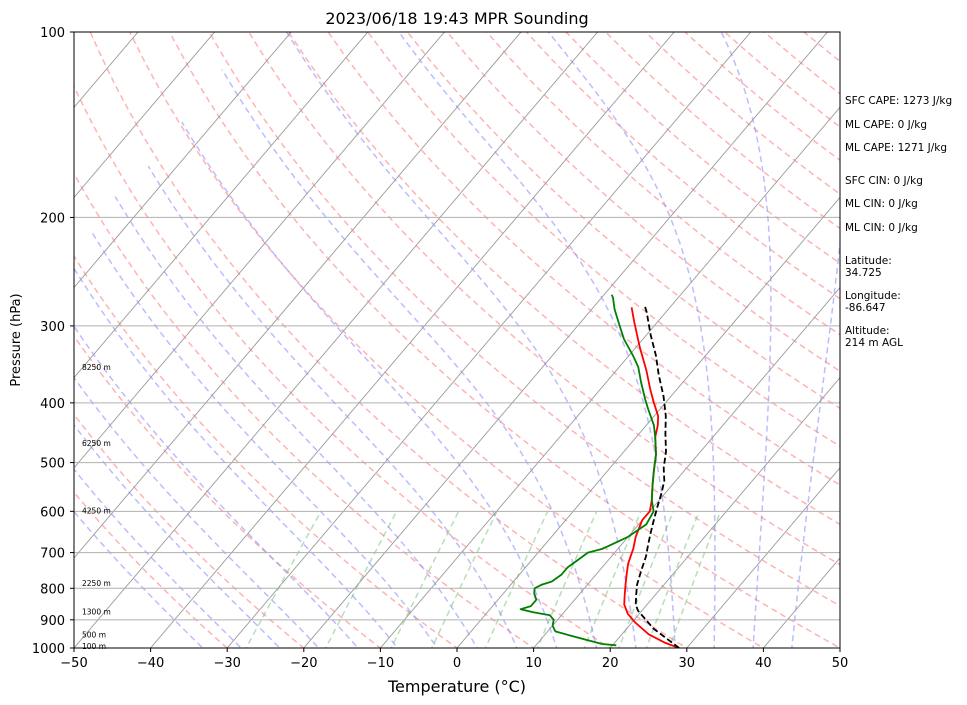 This screenshot has width=967, height=705. Describe the element at coordinates (226, 663) in the screenshot. I see `x-tick-label: −30` at that location.